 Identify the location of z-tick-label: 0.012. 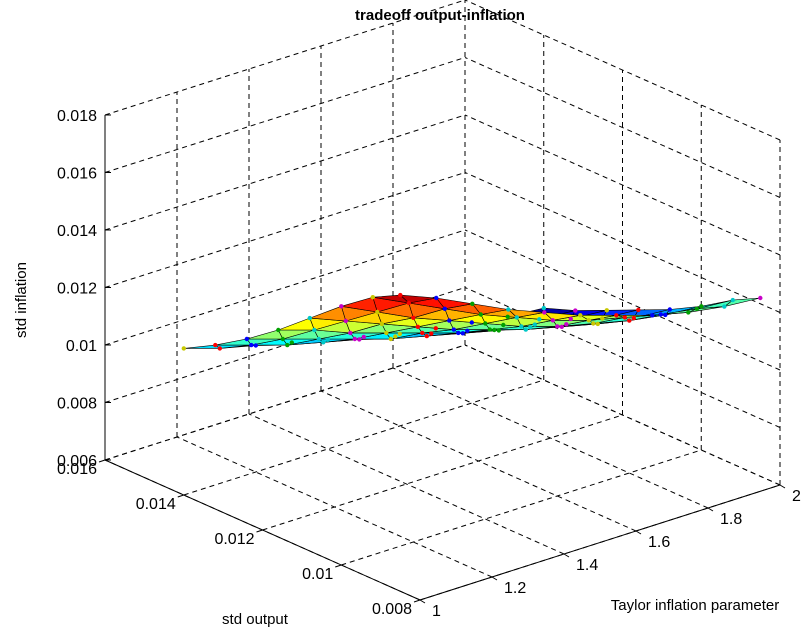
(77, 289).